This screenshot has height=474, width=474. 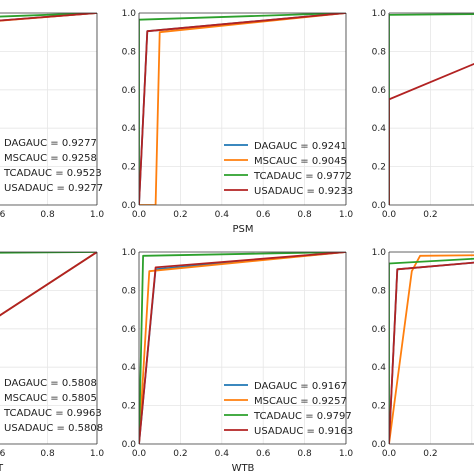 What do you see at coordinates (300, 146) in the screenshot?
I see `legend-entry: DAGAUC = 0.9241` at bounding box center [300, 146].